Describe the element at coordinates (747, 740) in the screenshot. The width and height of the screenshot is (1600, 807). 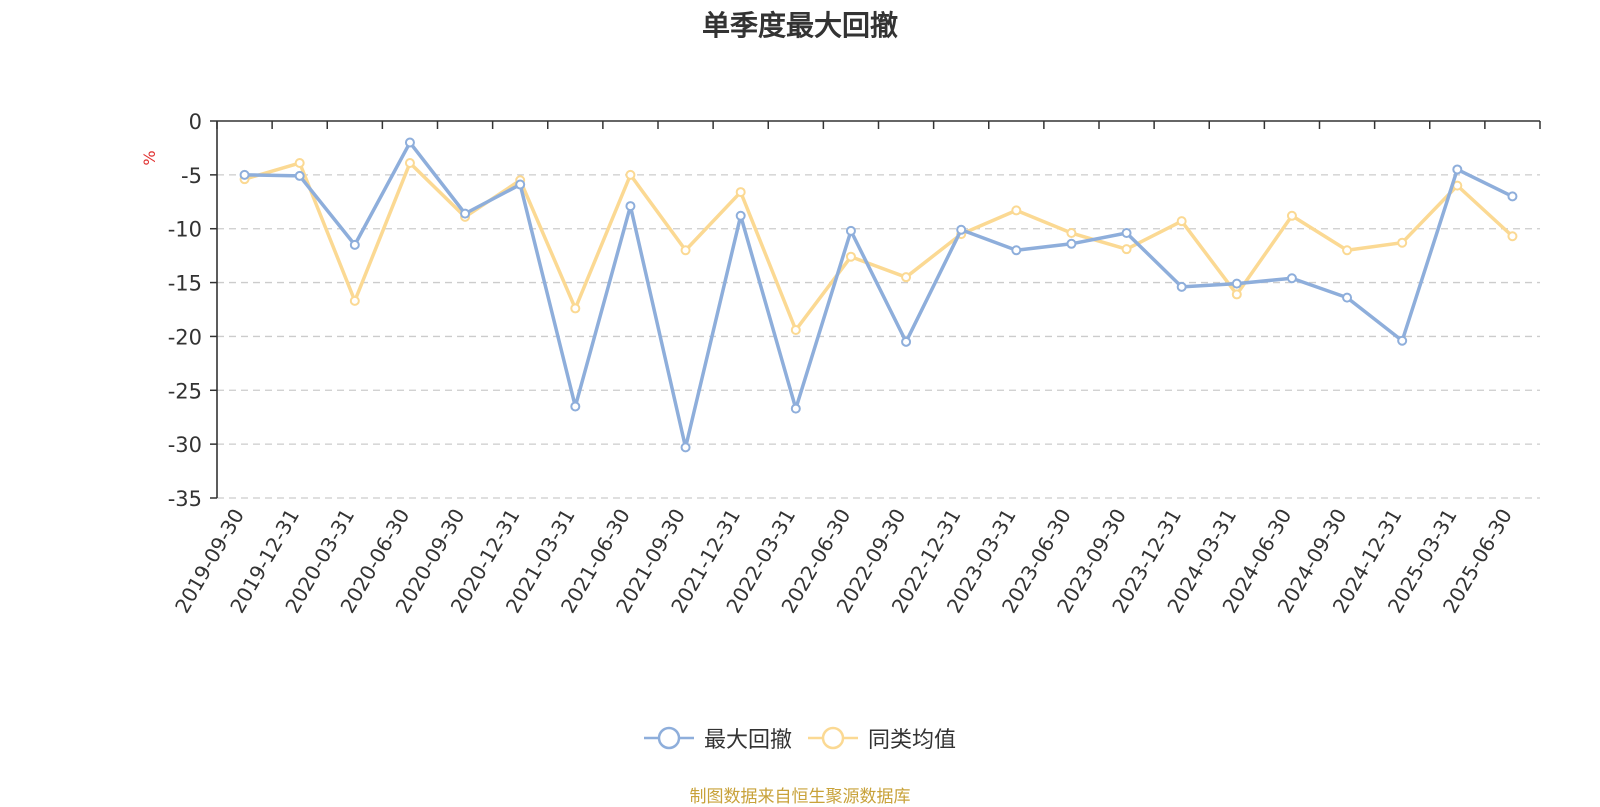
I see `legend-label: 最大回撤` at that location.